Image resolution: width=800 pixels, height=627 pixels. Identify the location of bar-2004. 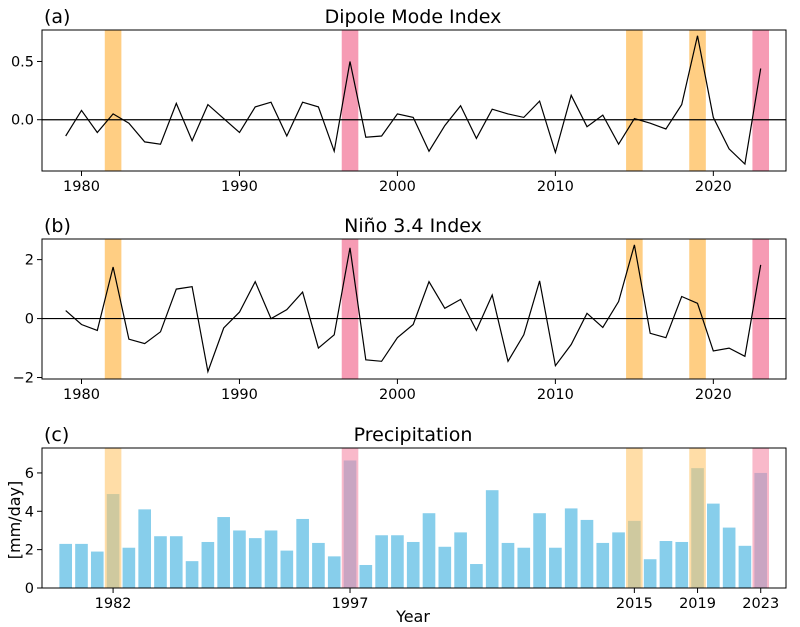
(460, 560).